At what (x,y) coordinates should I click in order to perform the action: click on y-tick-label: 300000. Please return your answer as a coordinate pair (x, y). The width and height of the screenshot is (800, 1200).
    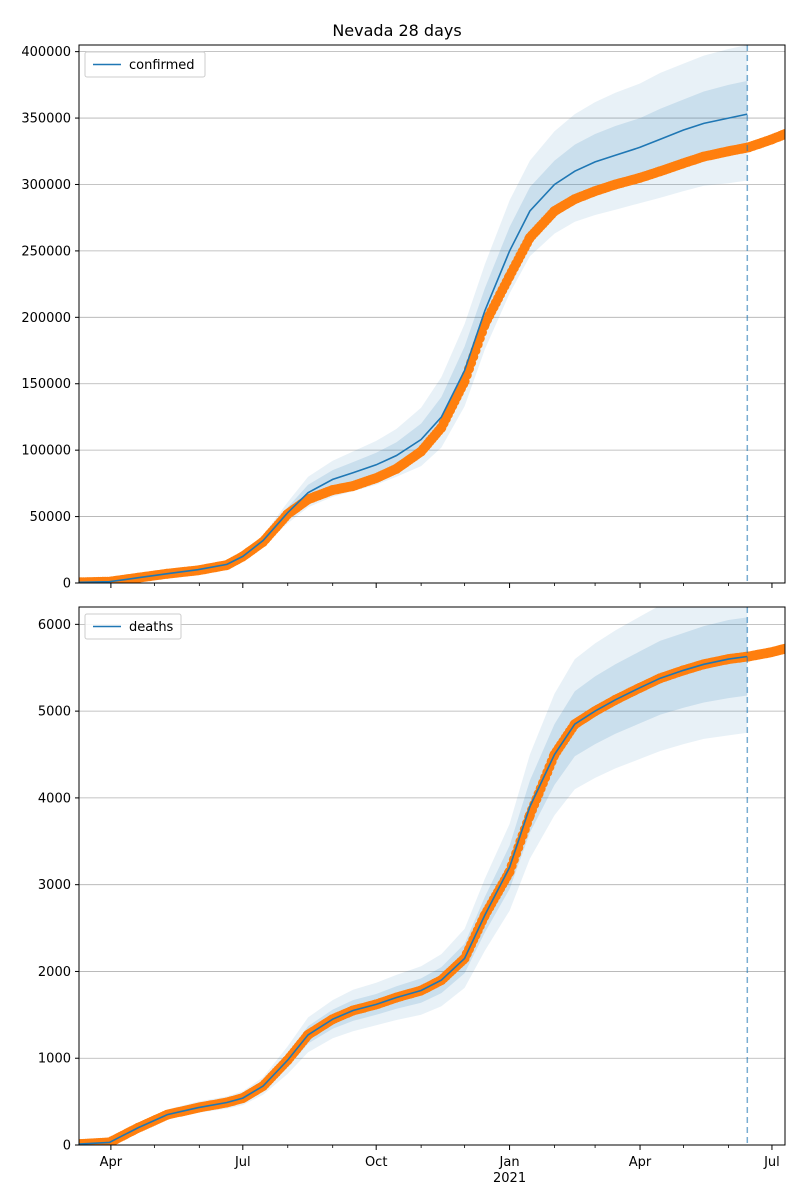
    Looking at the image, I should click on (46, 185).